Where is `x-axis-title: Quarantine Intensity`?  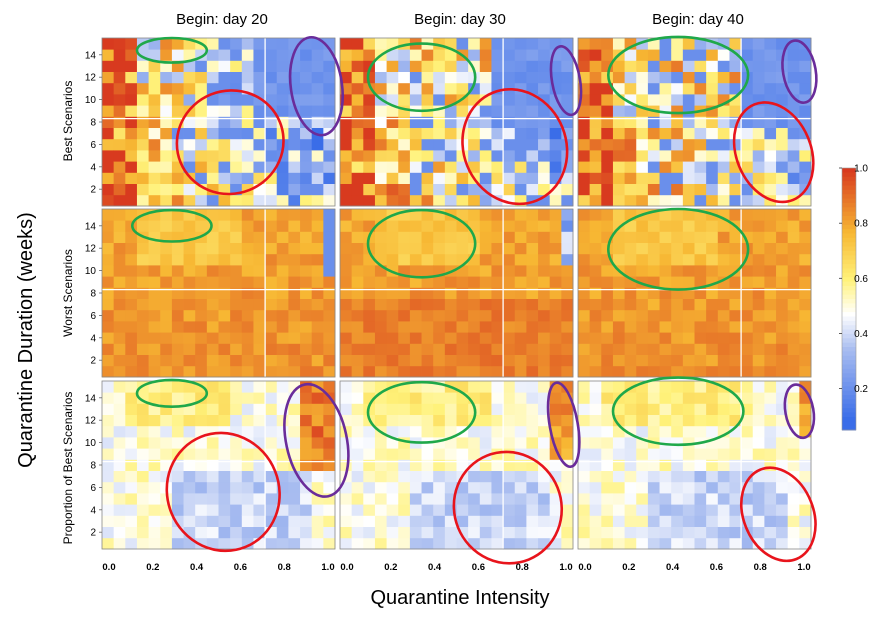 x-axis-title: Quarantine Intensity is located at coordinates (460, 598).